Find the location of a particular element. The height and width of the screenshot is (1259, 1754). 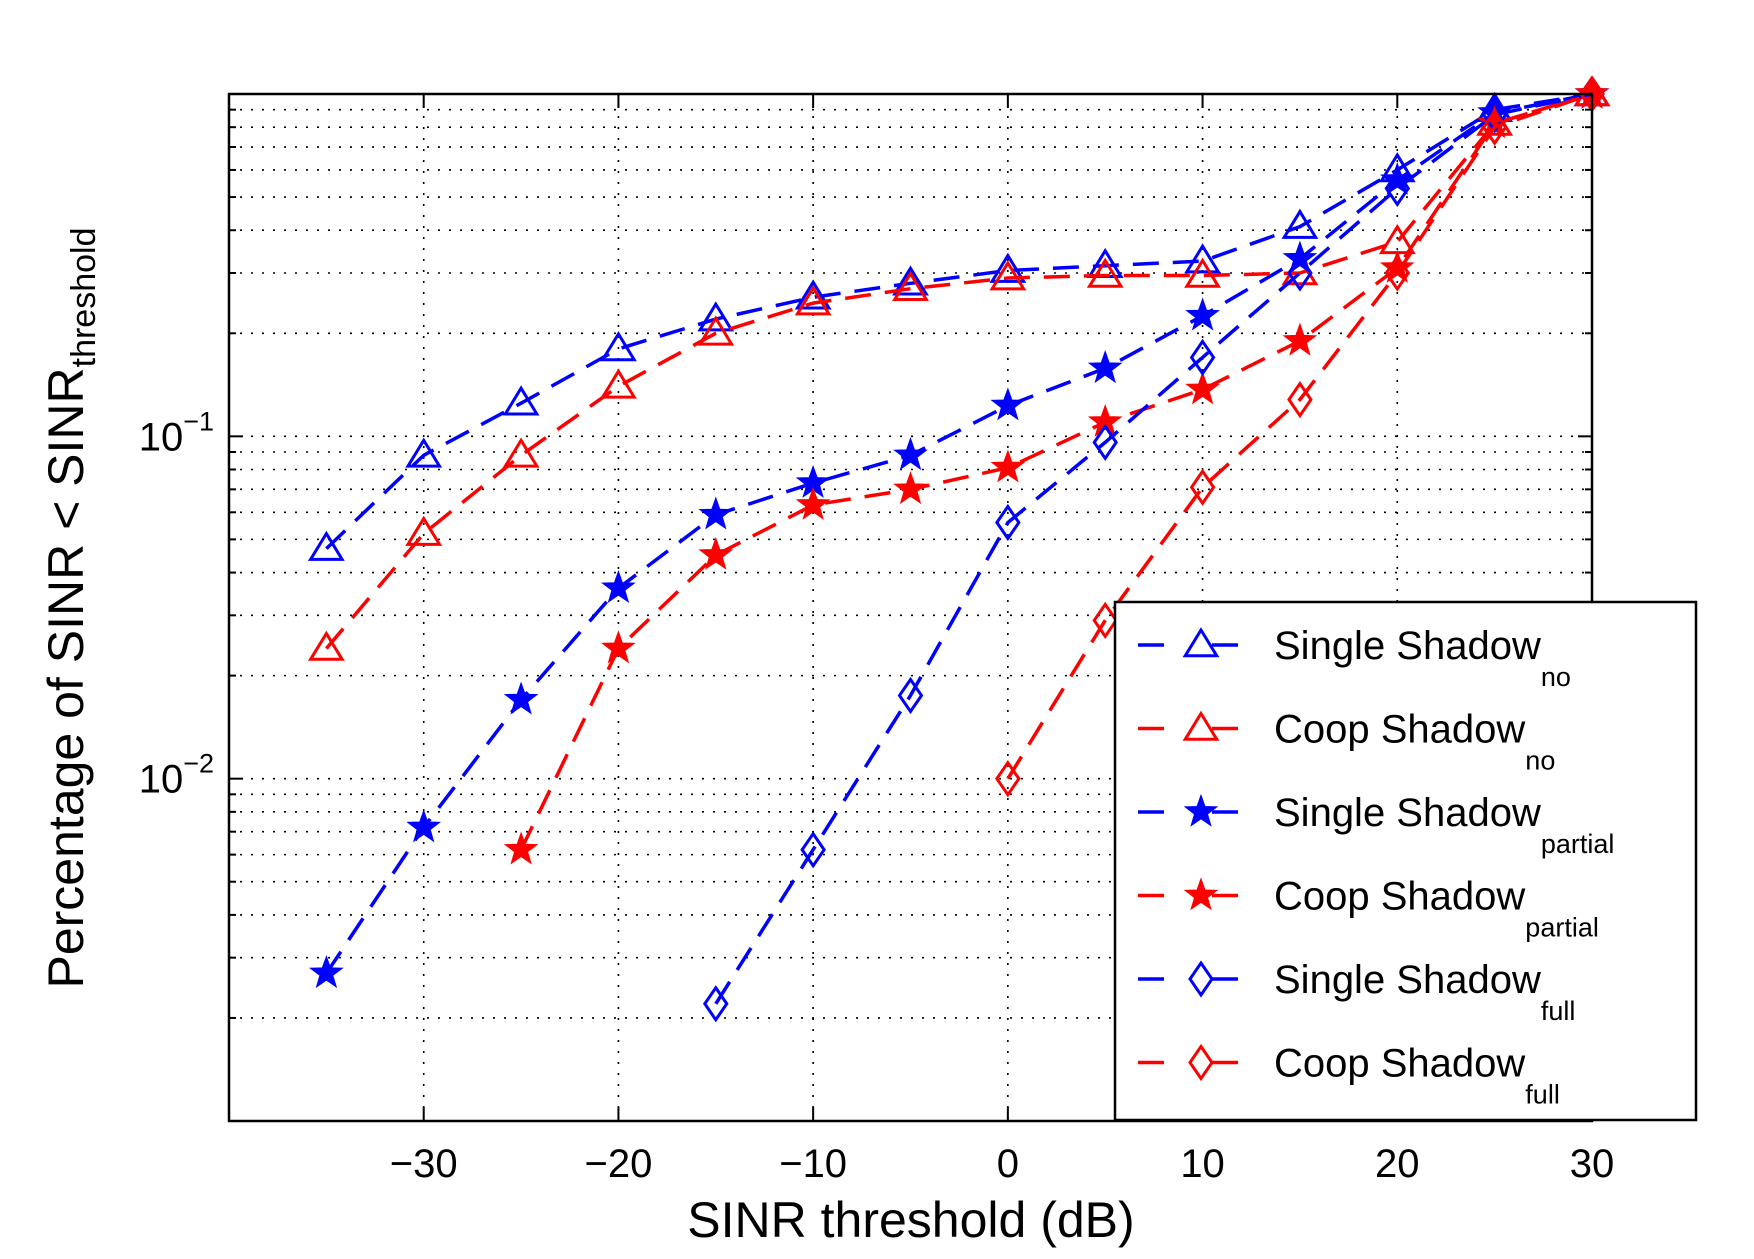

y-axis-title-sub: threshold is located at coordinates (84, 298).